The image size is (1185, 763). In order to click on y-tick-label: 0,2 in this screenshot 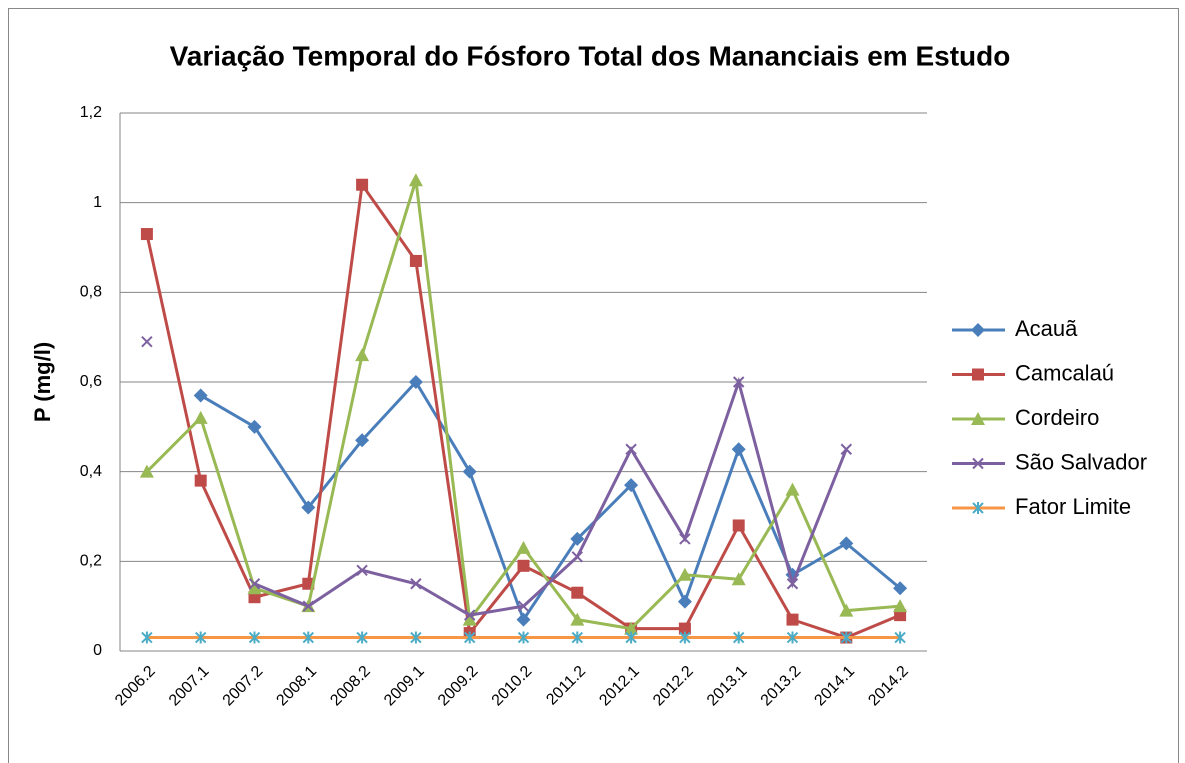, I will do `click(91, 561)`.